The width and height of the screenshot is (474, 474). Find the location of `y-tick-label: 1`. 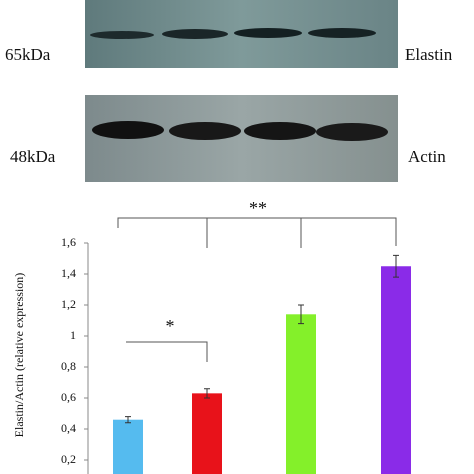

y-tick-label: 1 is located at coordinates (73, 335).